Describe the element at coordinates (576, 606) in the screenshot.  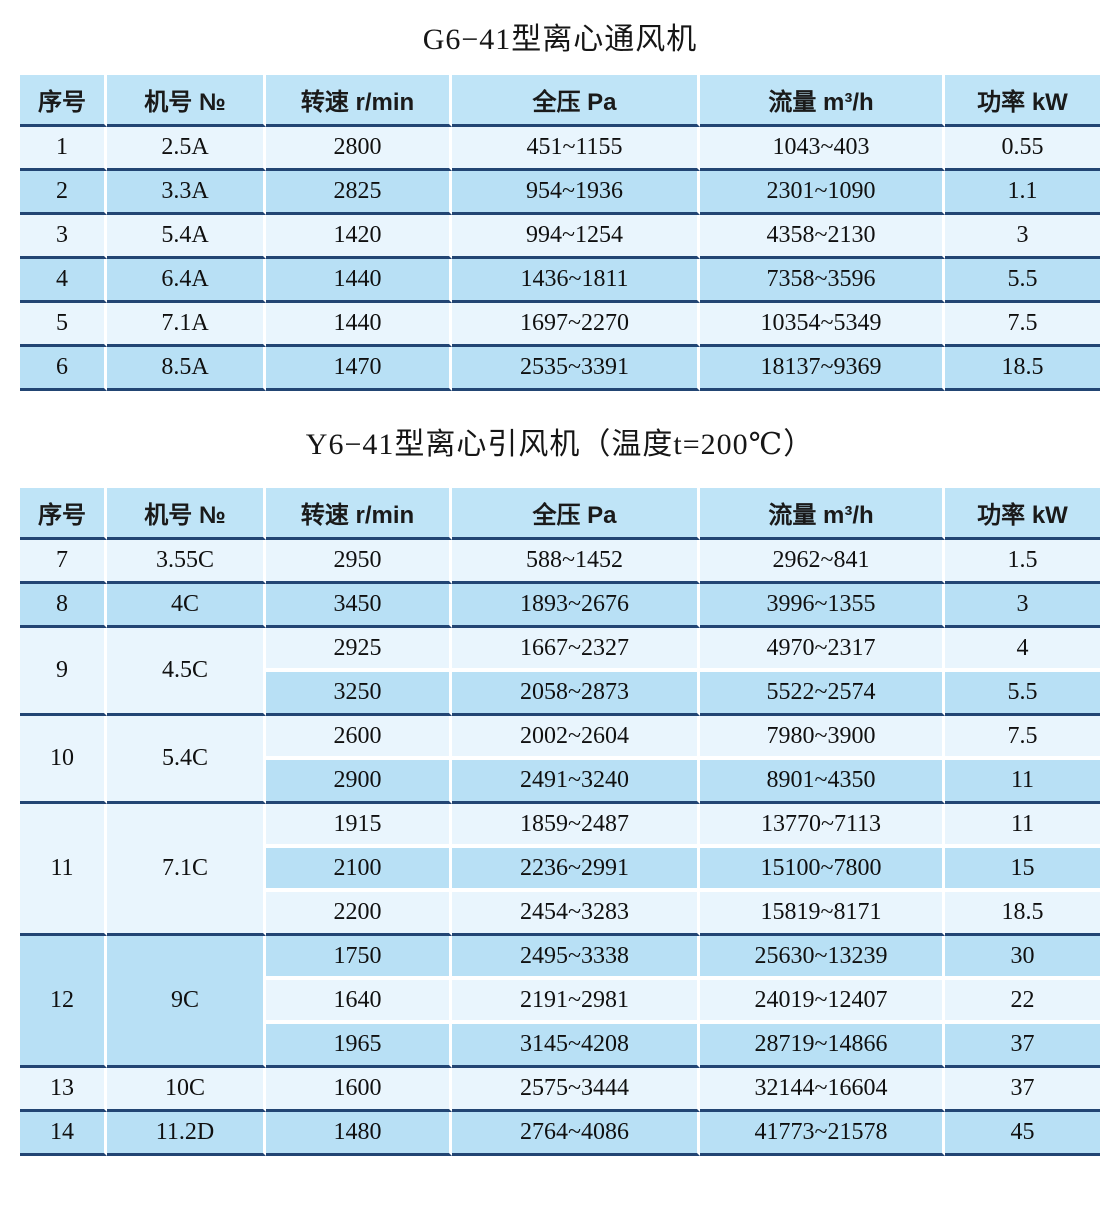
I see `cell-pressure: 1893~2676` at that location.